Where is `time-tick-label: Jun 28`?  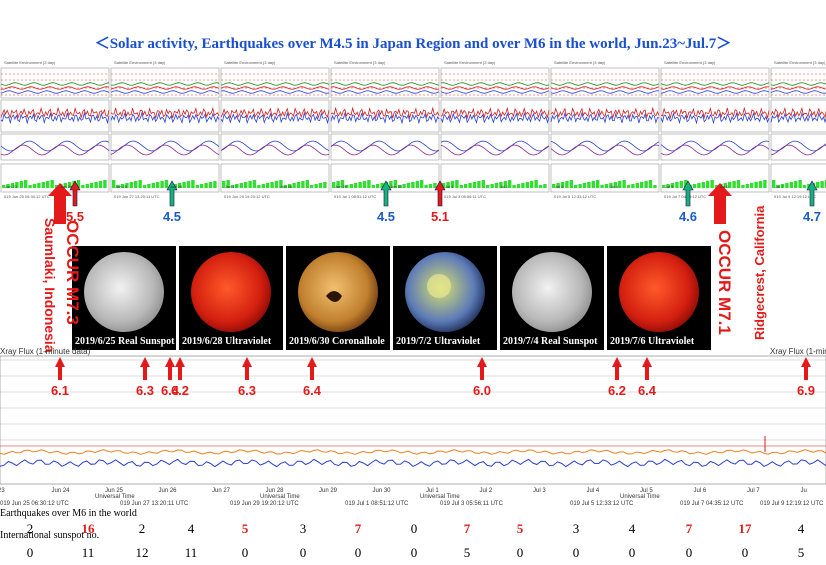 time-tick-label: Jun 28 is located at coordinates (274, 491).